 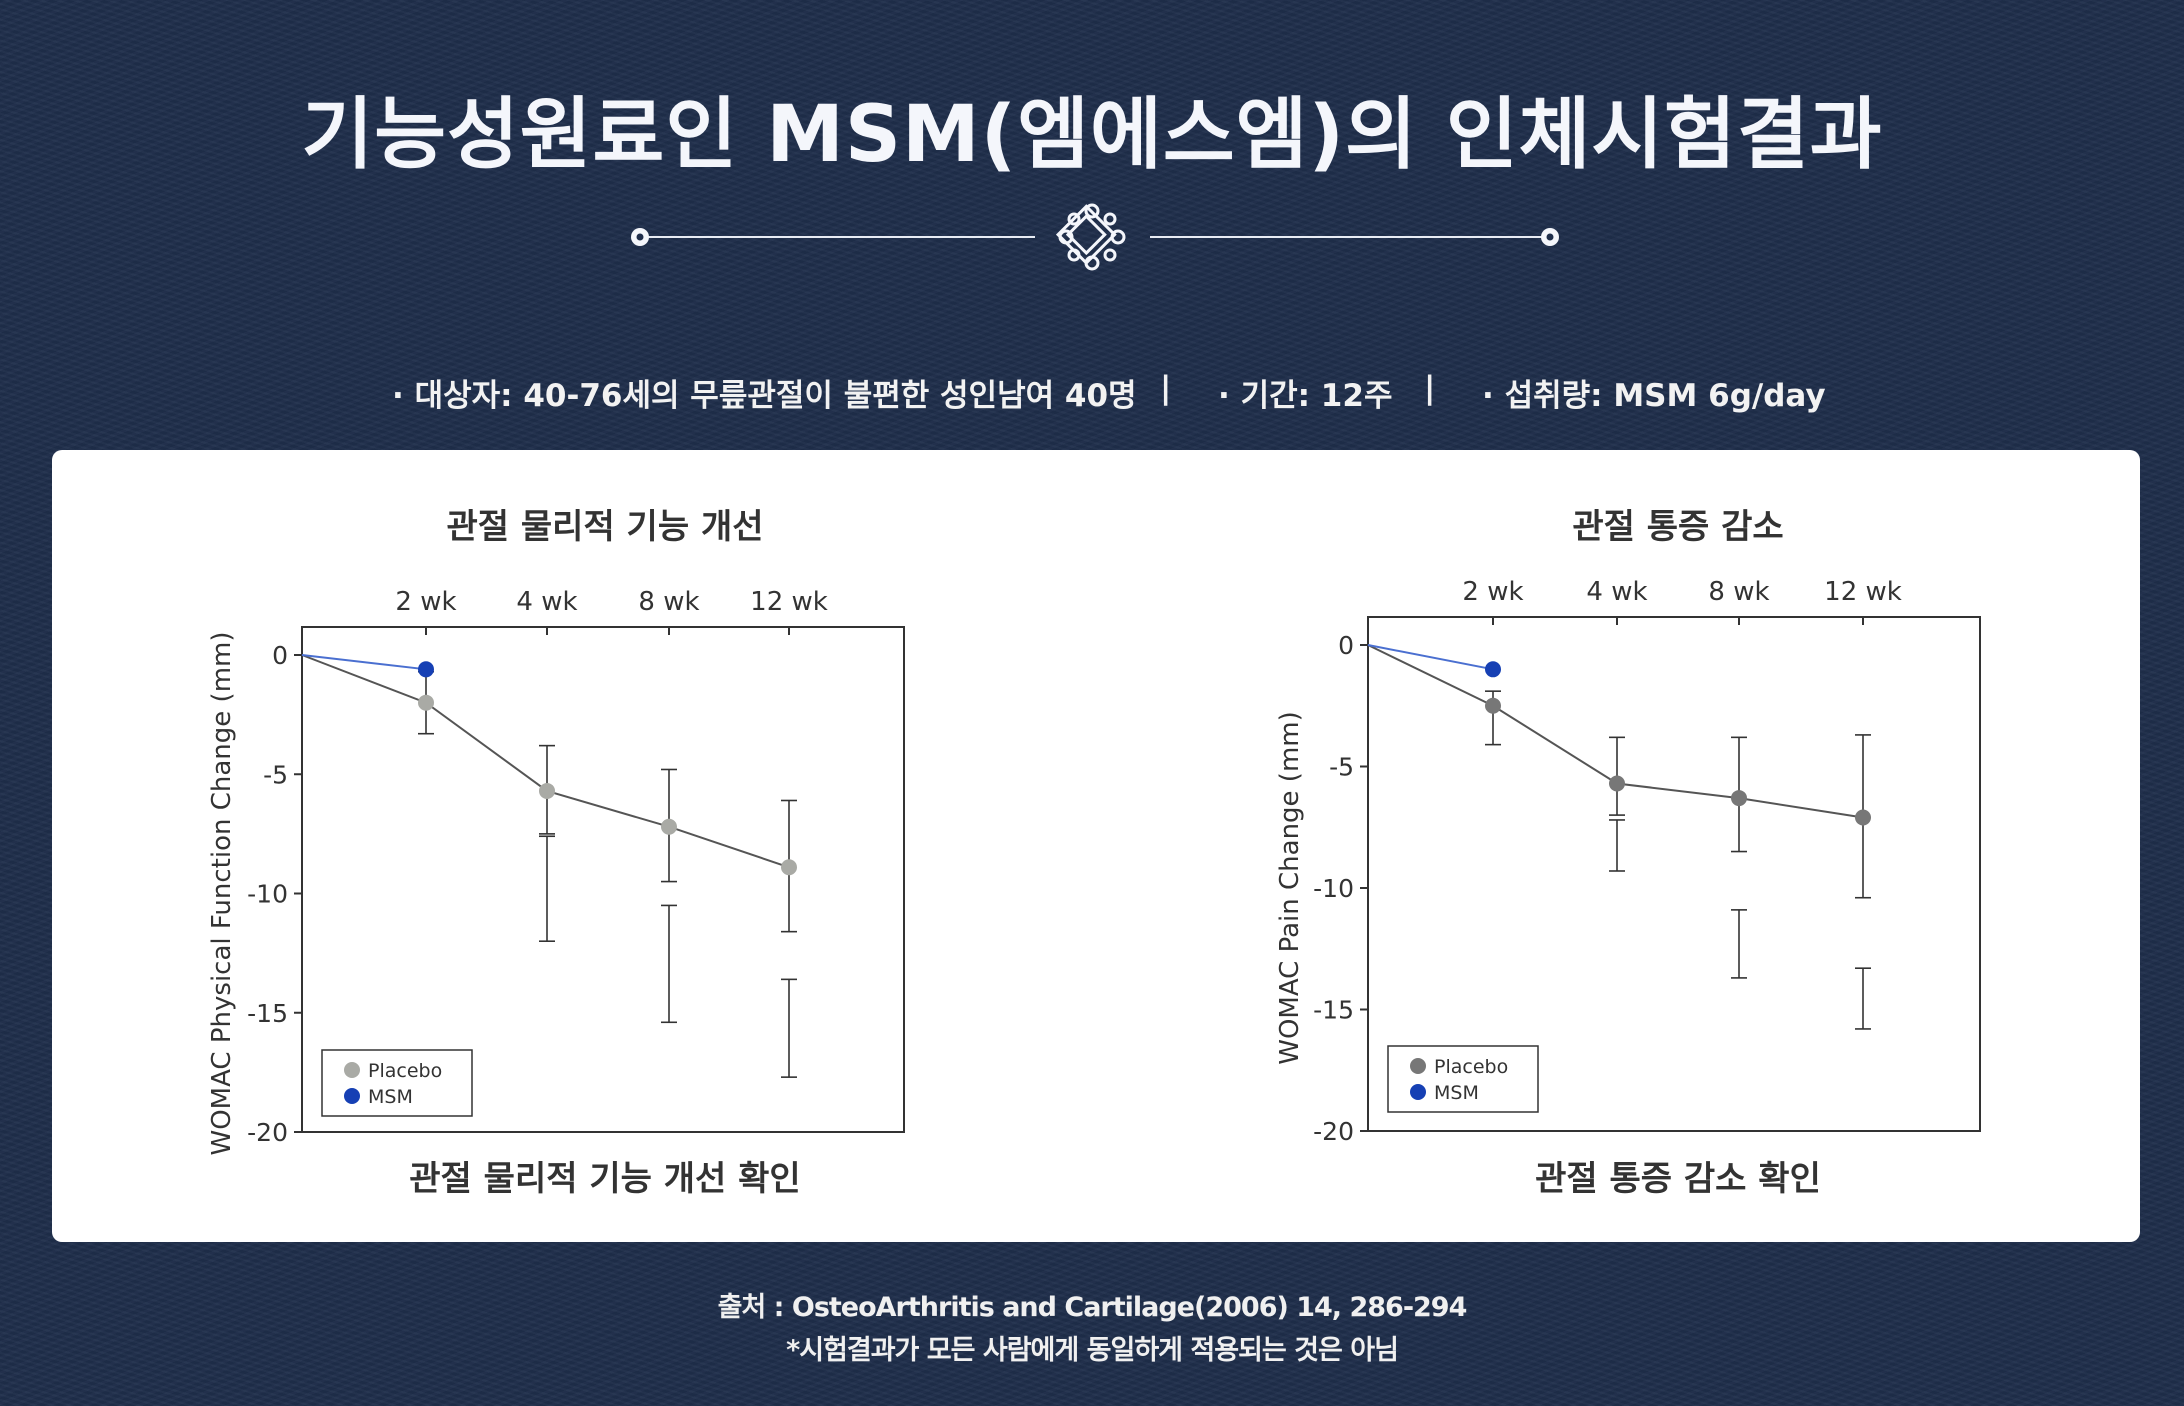 I want to click on chart-title: 관절 통증 감소, so click(x=1677, y=527).